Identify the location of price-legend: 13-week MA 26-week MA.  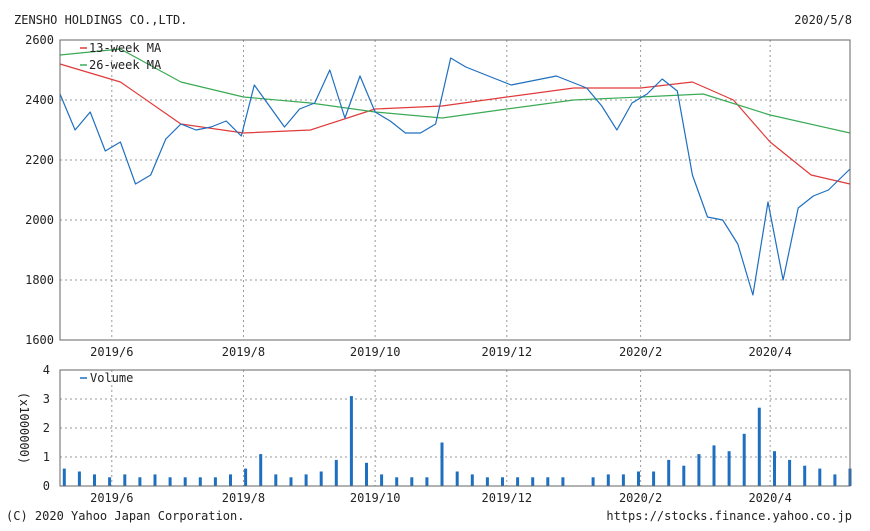
(121, 56).